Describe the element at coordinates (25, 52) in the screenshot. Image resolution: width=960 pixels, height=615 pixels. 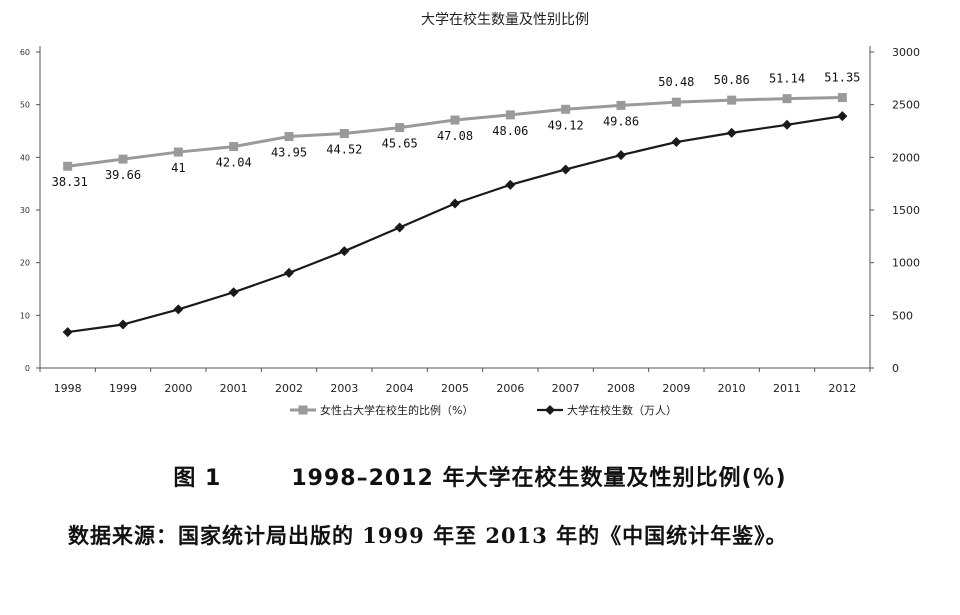
I see `left-axis-tick-label: 60` at that location.